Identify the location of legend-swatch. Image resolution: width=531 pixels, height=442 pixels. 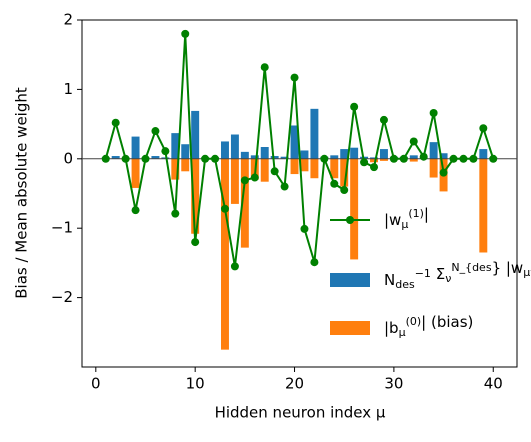
(350, 328).